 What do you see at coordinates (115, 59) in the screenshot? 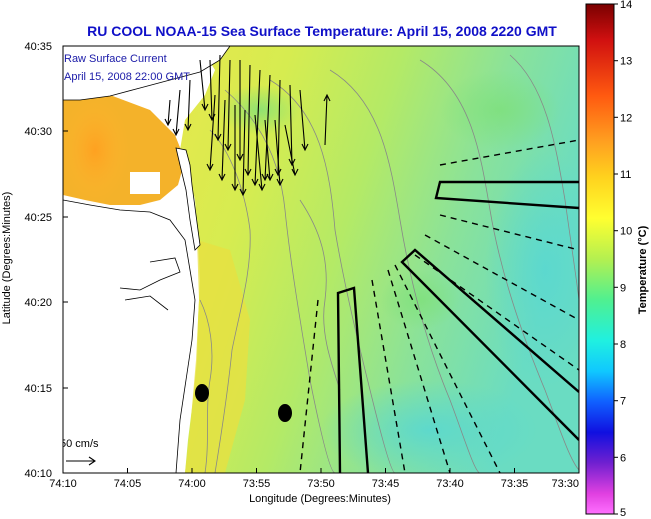
I see `overlay-line-1: Raw Surface Current` at bounding box center [115, 59].